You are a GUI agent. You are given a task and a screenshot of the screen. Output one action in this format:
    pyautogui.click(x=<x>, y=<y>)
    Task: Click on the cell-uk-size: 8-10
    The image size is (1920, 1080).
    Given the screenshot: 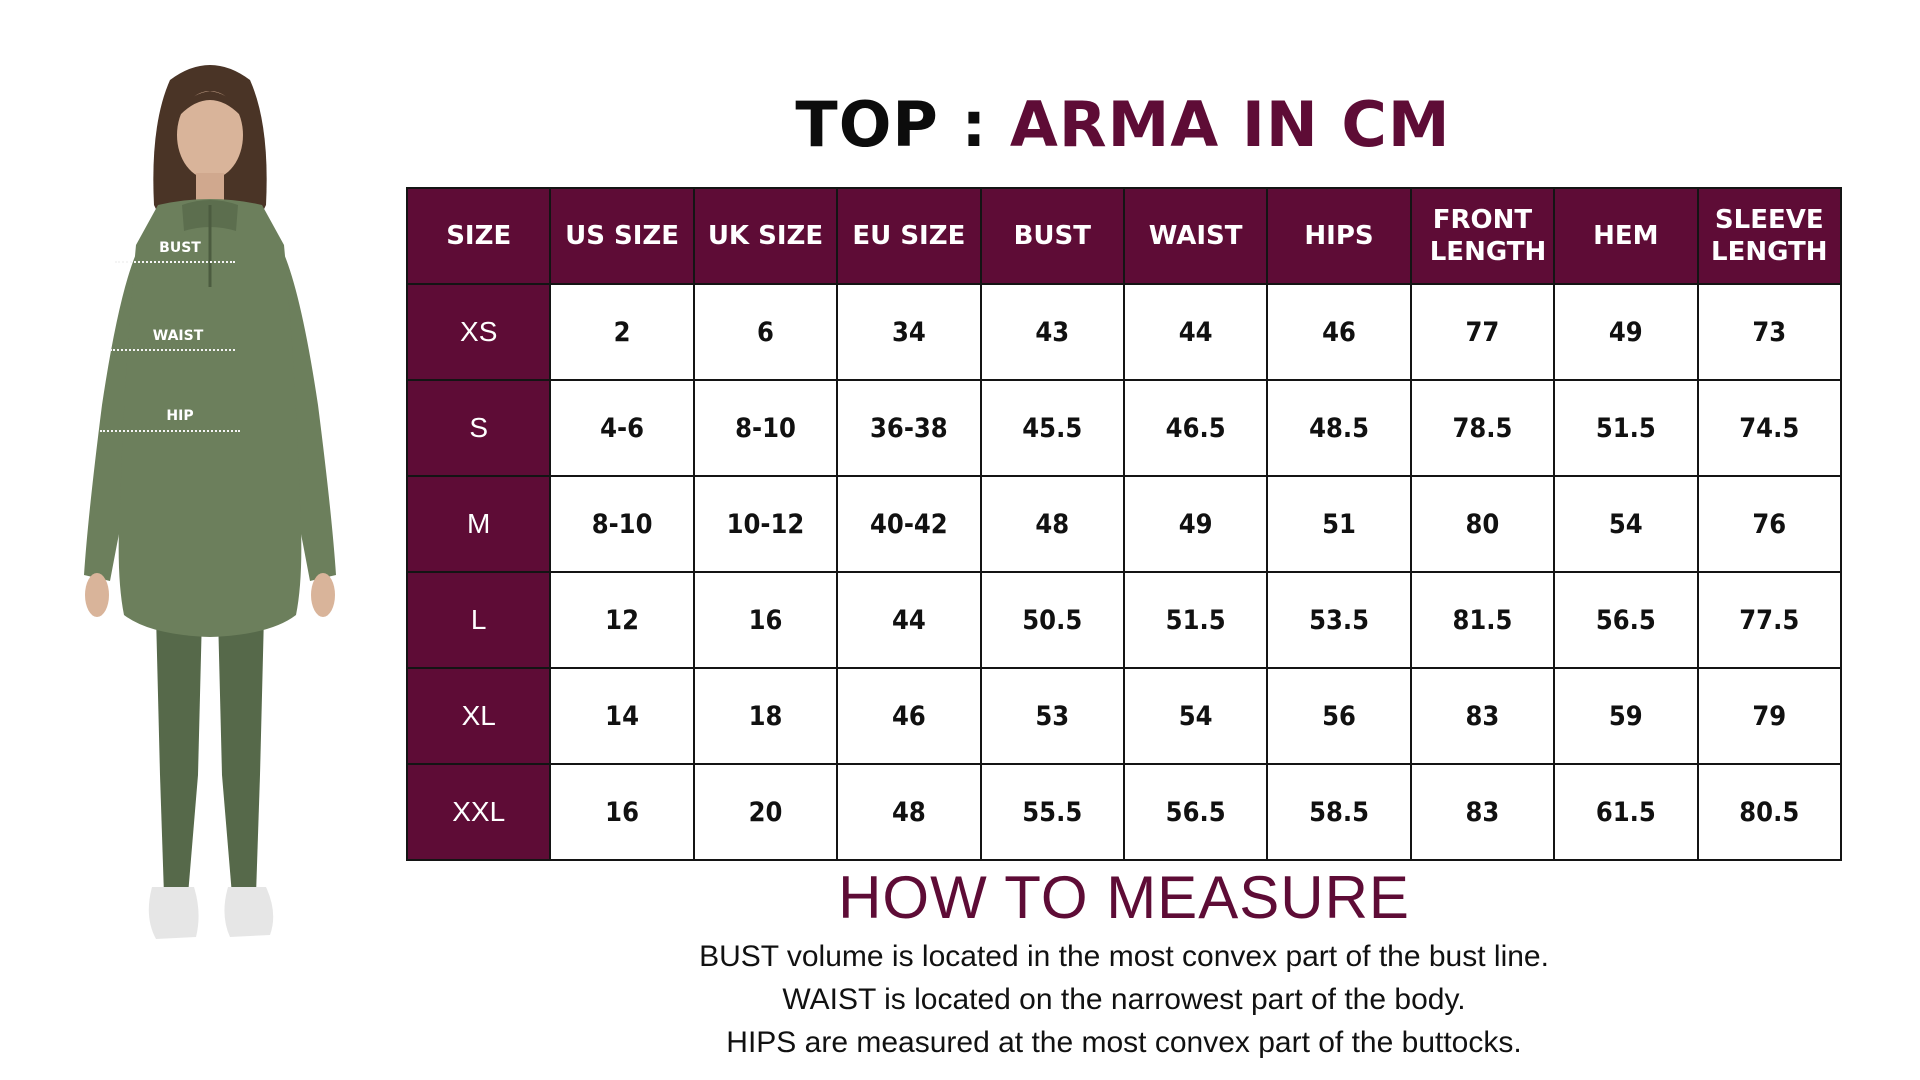 What is the action you would take?
    pyautogui.click(x=765, y=428)
    